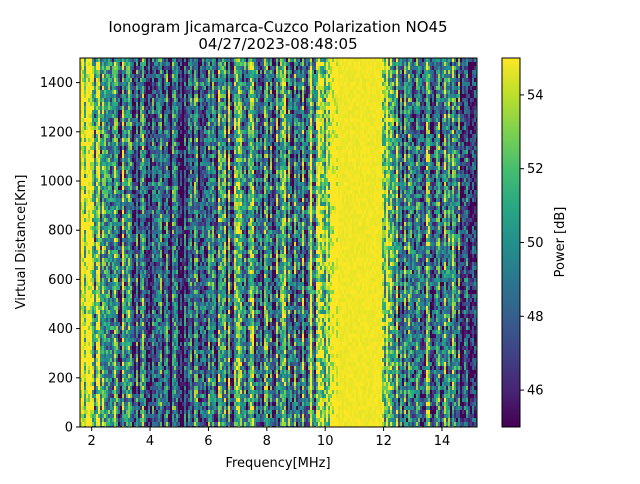 This screenshot has height=484, width=640. Describe the element at coordinates (277, 44) in the screenshot. I see `chart-subtitle: 04/27/2023-08:48:05` at that location.